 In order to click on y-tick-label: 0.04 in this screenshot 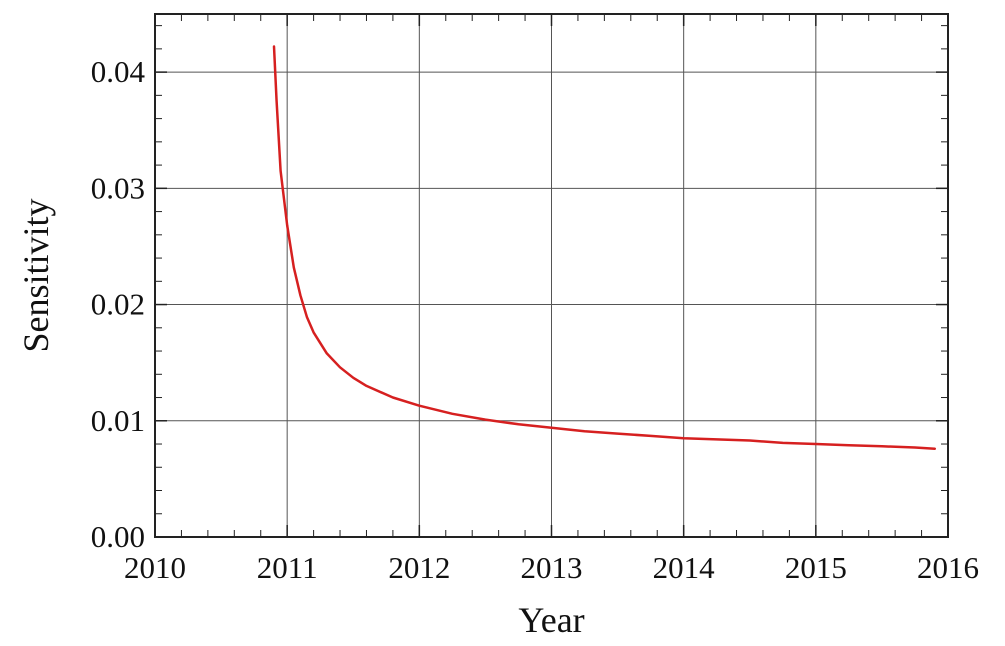, I will do `click(118, 71)`.